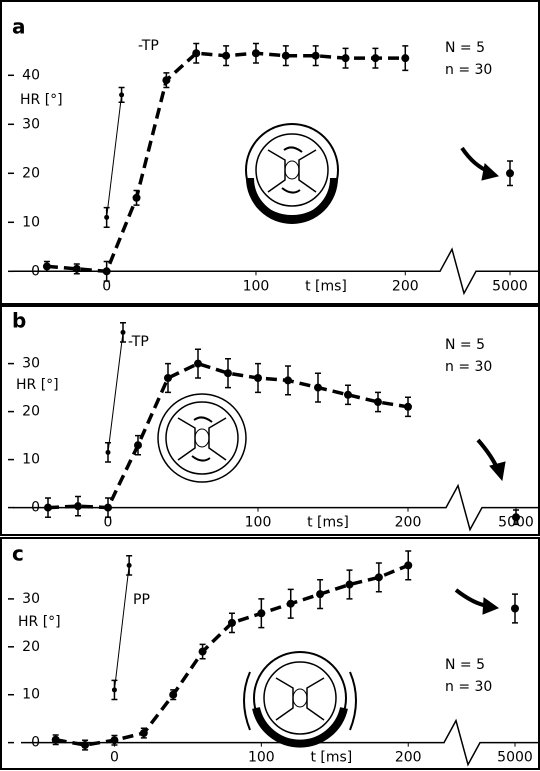  What do you see at coordinates (19, 321) in the screenshot?
I see `panel-letter: b` at bounding box center [19, 321].